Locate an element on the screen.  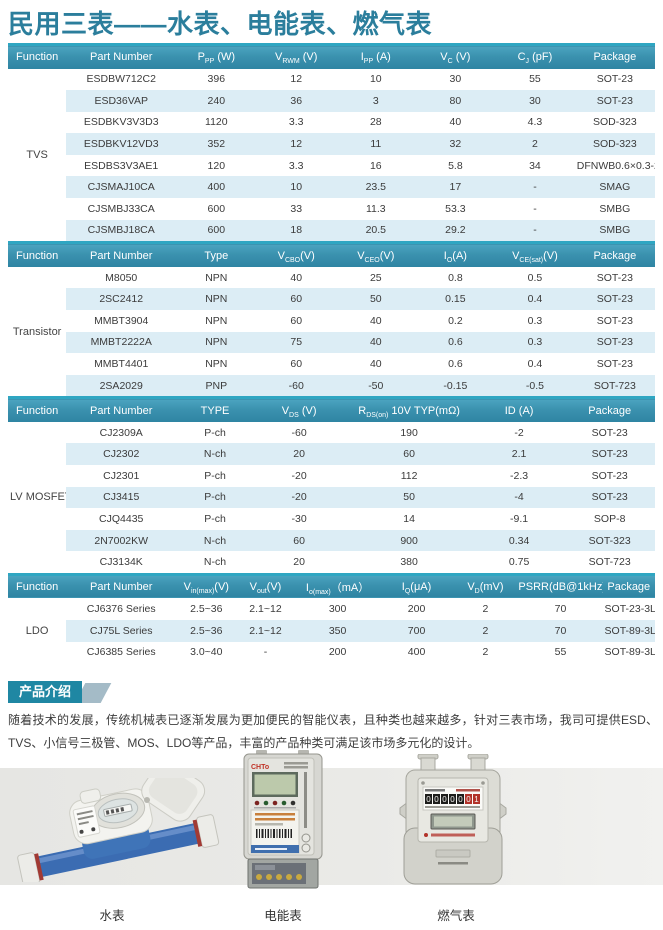
column-header: Vin(max)(V) is located at coordinates (206, 585).